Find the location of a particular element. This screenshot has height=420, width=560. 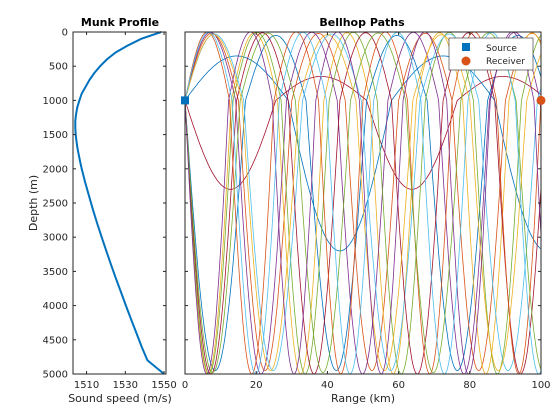

source-marker is located at coordinates (185, 100).